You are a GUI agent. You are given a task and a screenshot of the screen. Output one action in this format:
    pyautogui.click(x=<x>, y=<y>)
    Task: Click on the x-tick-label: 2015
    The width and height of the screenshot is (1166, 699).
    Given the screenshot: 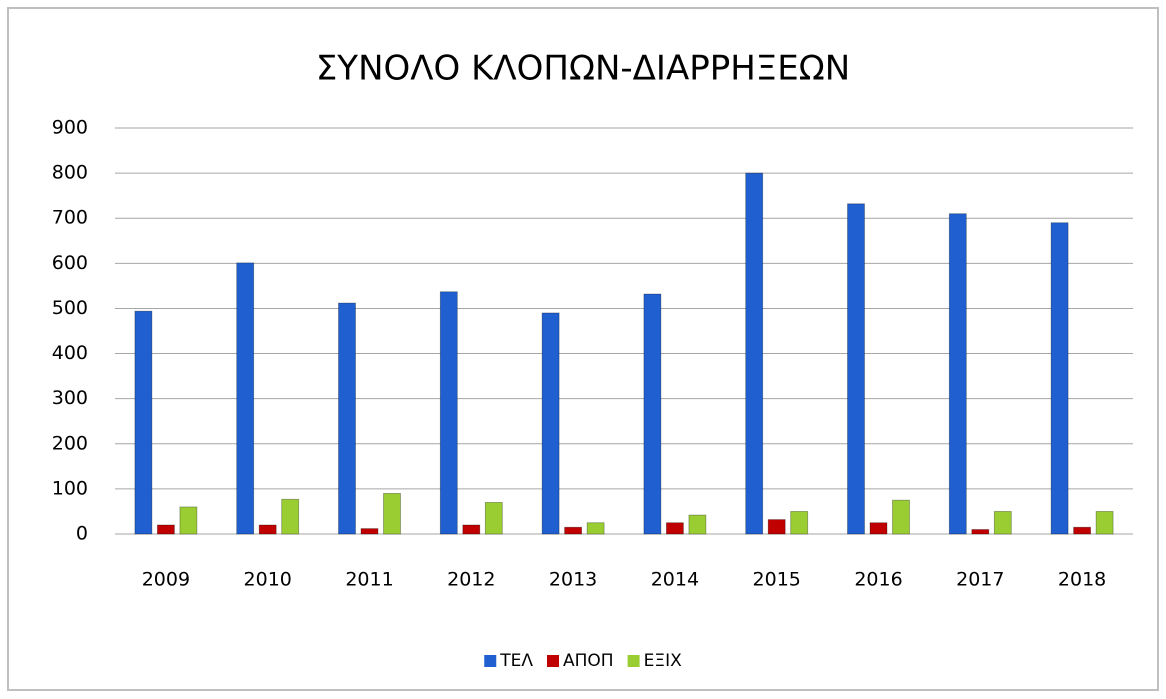 What is the action you would take?
    pyautogui.click(x=777, y=580)
    